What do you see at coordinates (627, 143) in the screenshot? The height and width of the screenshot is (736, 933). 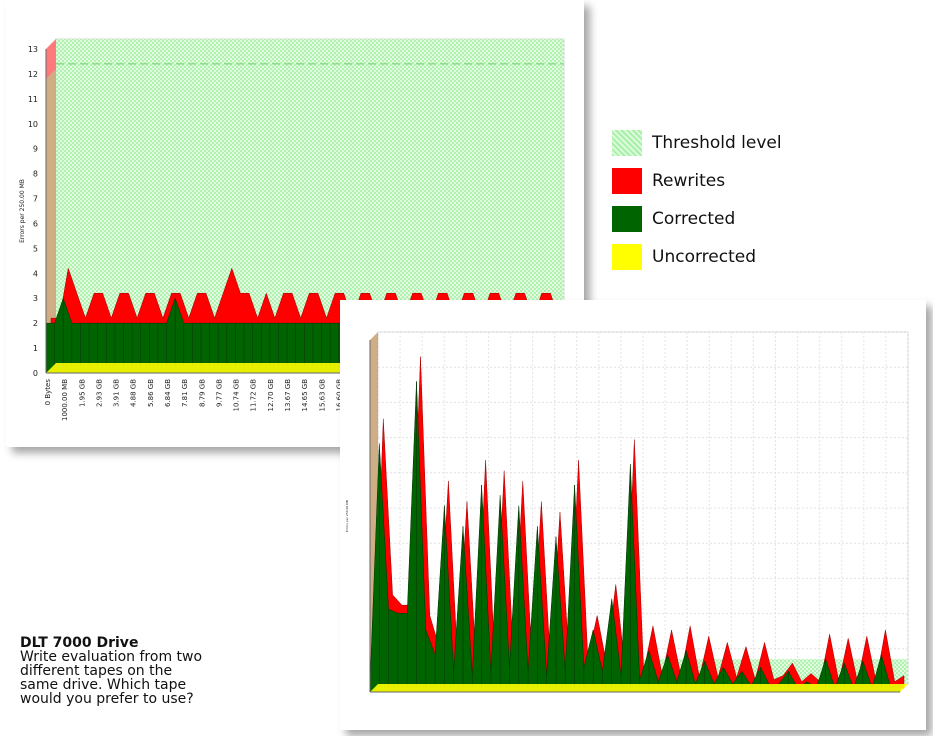 I see `legend-swatch-threshold` at bounding box center [627, 143].